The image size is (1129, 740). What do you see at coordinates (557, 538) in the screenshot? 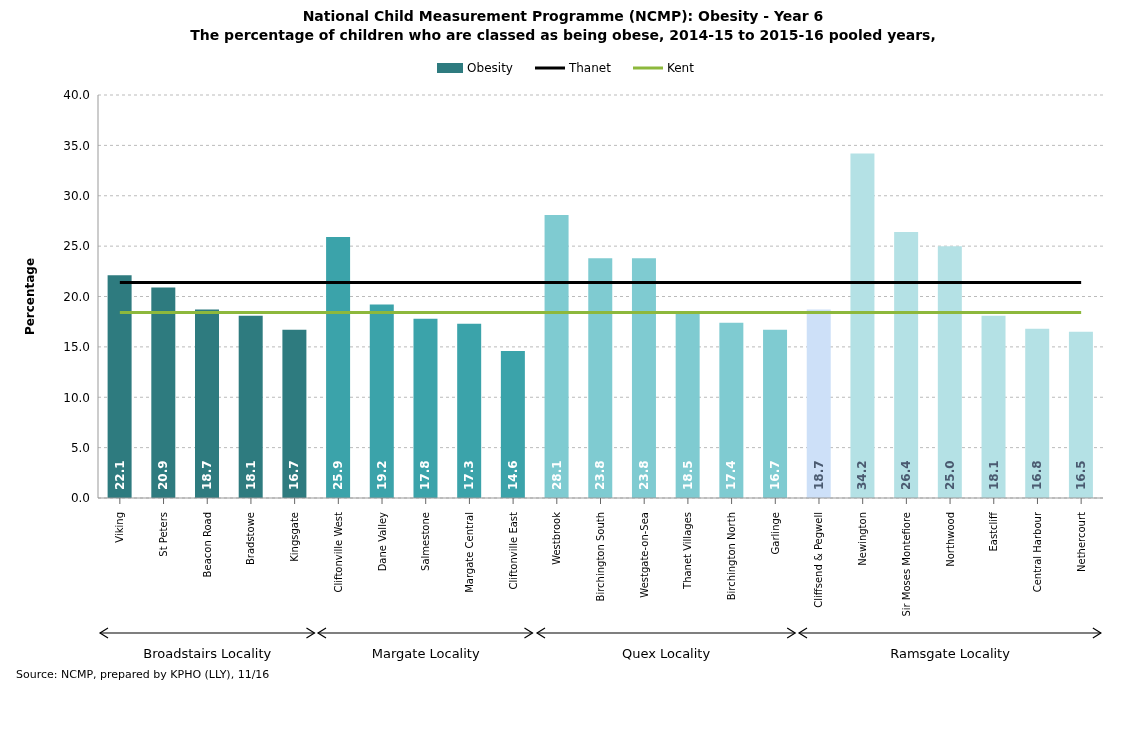
I see `x-tick-label: Westbrook` at bounding box center [557, 538].